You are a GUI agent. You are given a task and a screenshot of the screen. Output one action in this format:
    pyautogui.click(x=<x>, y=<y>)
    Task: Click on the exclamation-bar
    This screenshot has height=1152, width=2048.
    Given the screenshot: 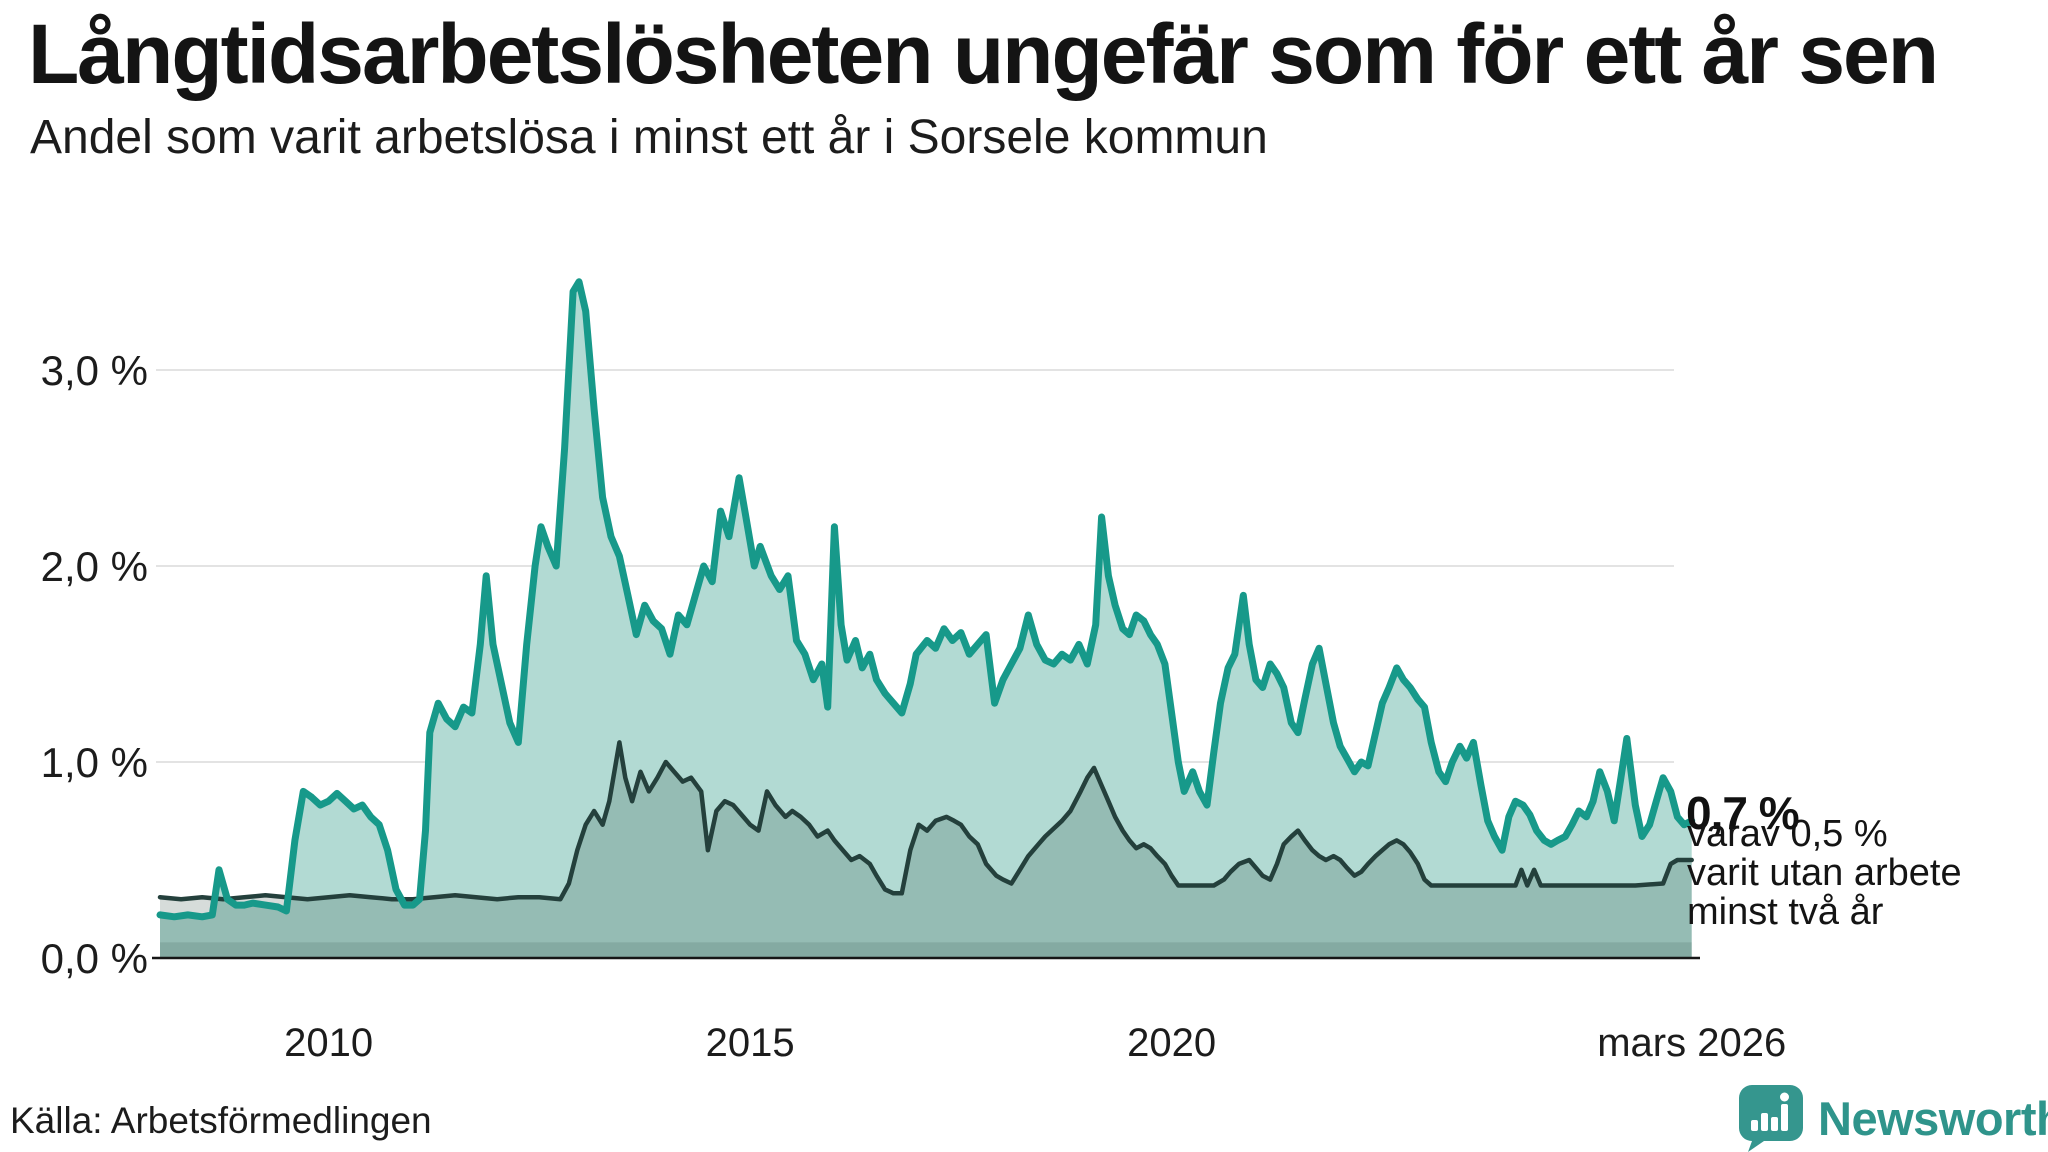 What is the action you would take?
    pyautogui.click(x=1784, y=1117)
    